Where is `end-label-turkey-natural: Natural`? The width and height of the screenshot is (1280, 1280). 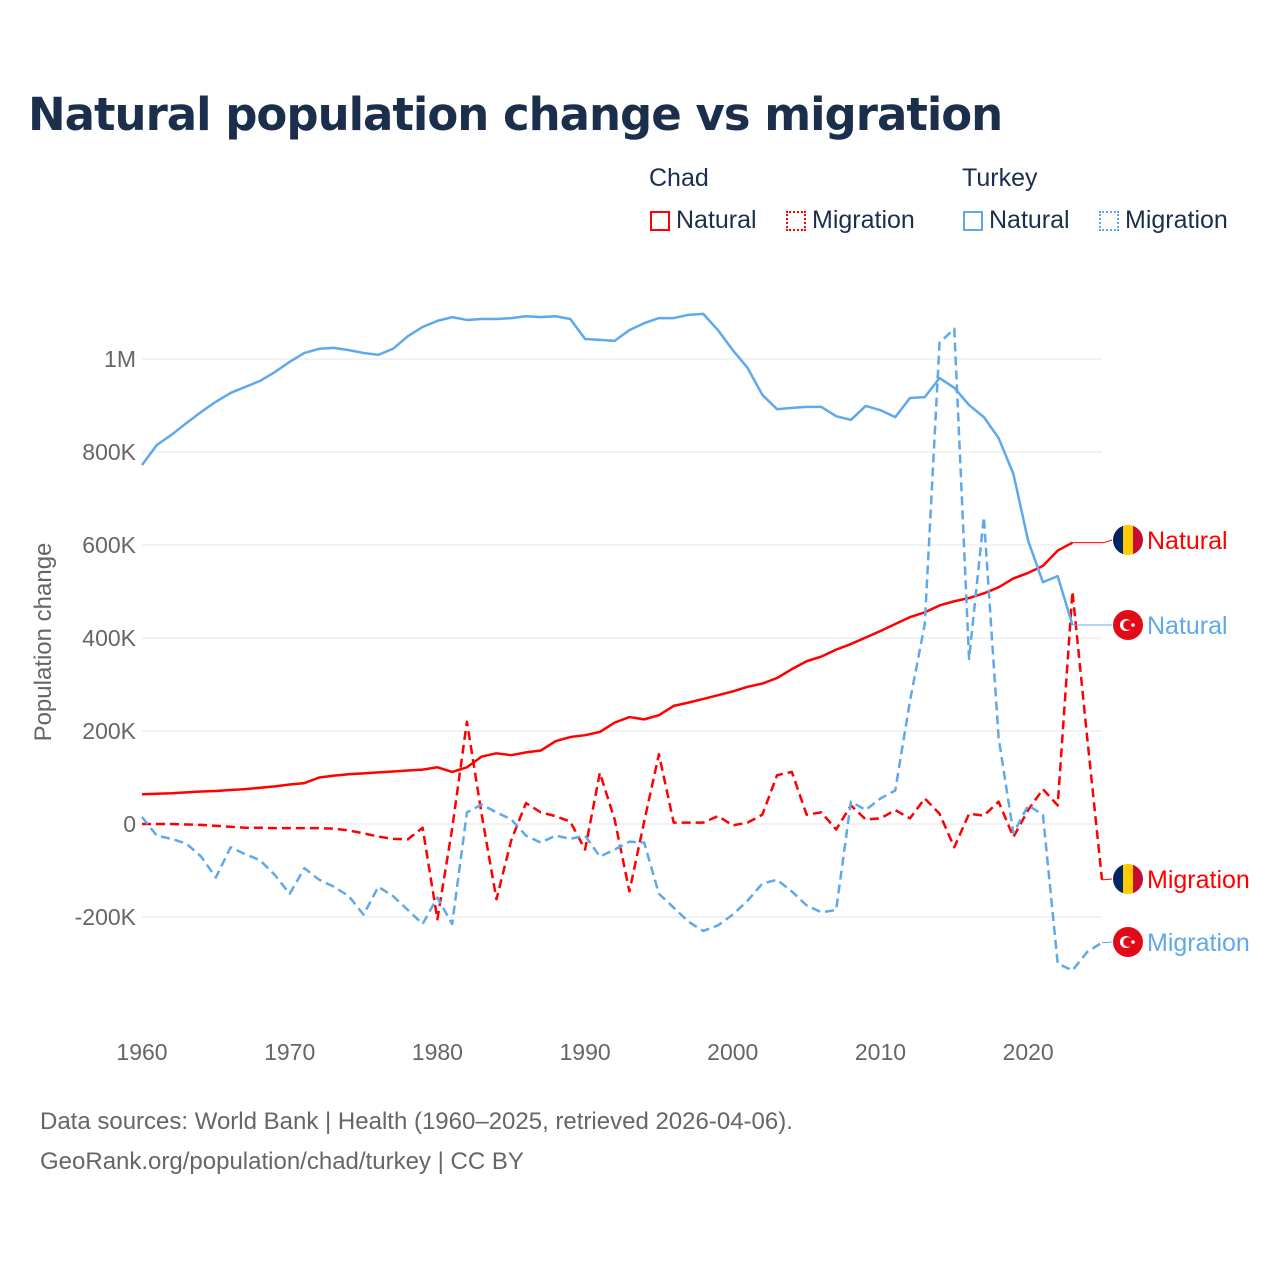 end-label-turkey-natural: Natural is located at coordinates (1187, 626).